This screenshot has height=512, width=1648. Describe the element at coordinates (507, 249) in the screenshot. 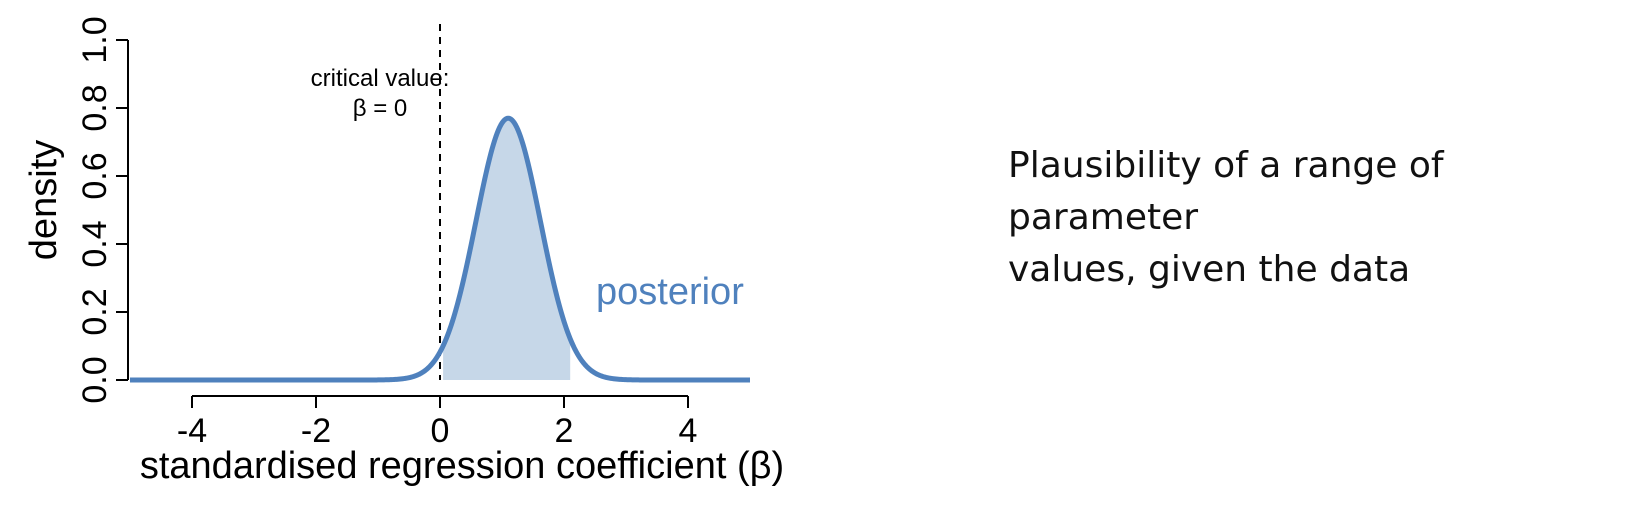

I see `shaded-interval` at that location.